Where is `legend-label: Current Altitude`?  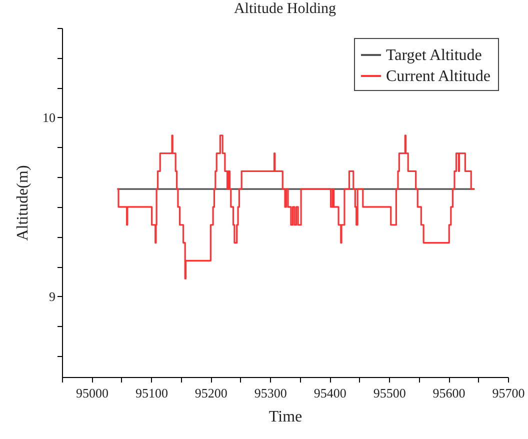
legend-label: Current Altitude is located at coordinates (438, 76).